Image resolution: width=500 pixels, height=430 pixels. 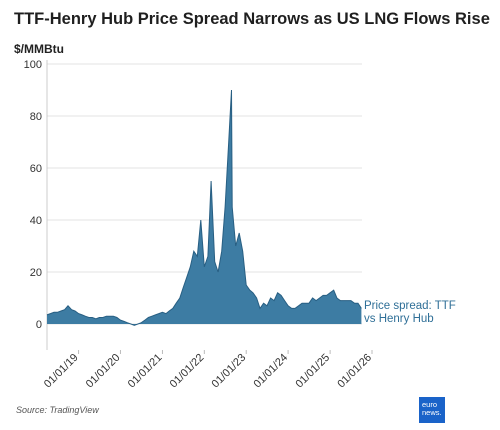 What do you see at coordinates (103, 371) in the screenshot?
I see `x-tick-label: 01/01/20` at bounding box center [103, 371].